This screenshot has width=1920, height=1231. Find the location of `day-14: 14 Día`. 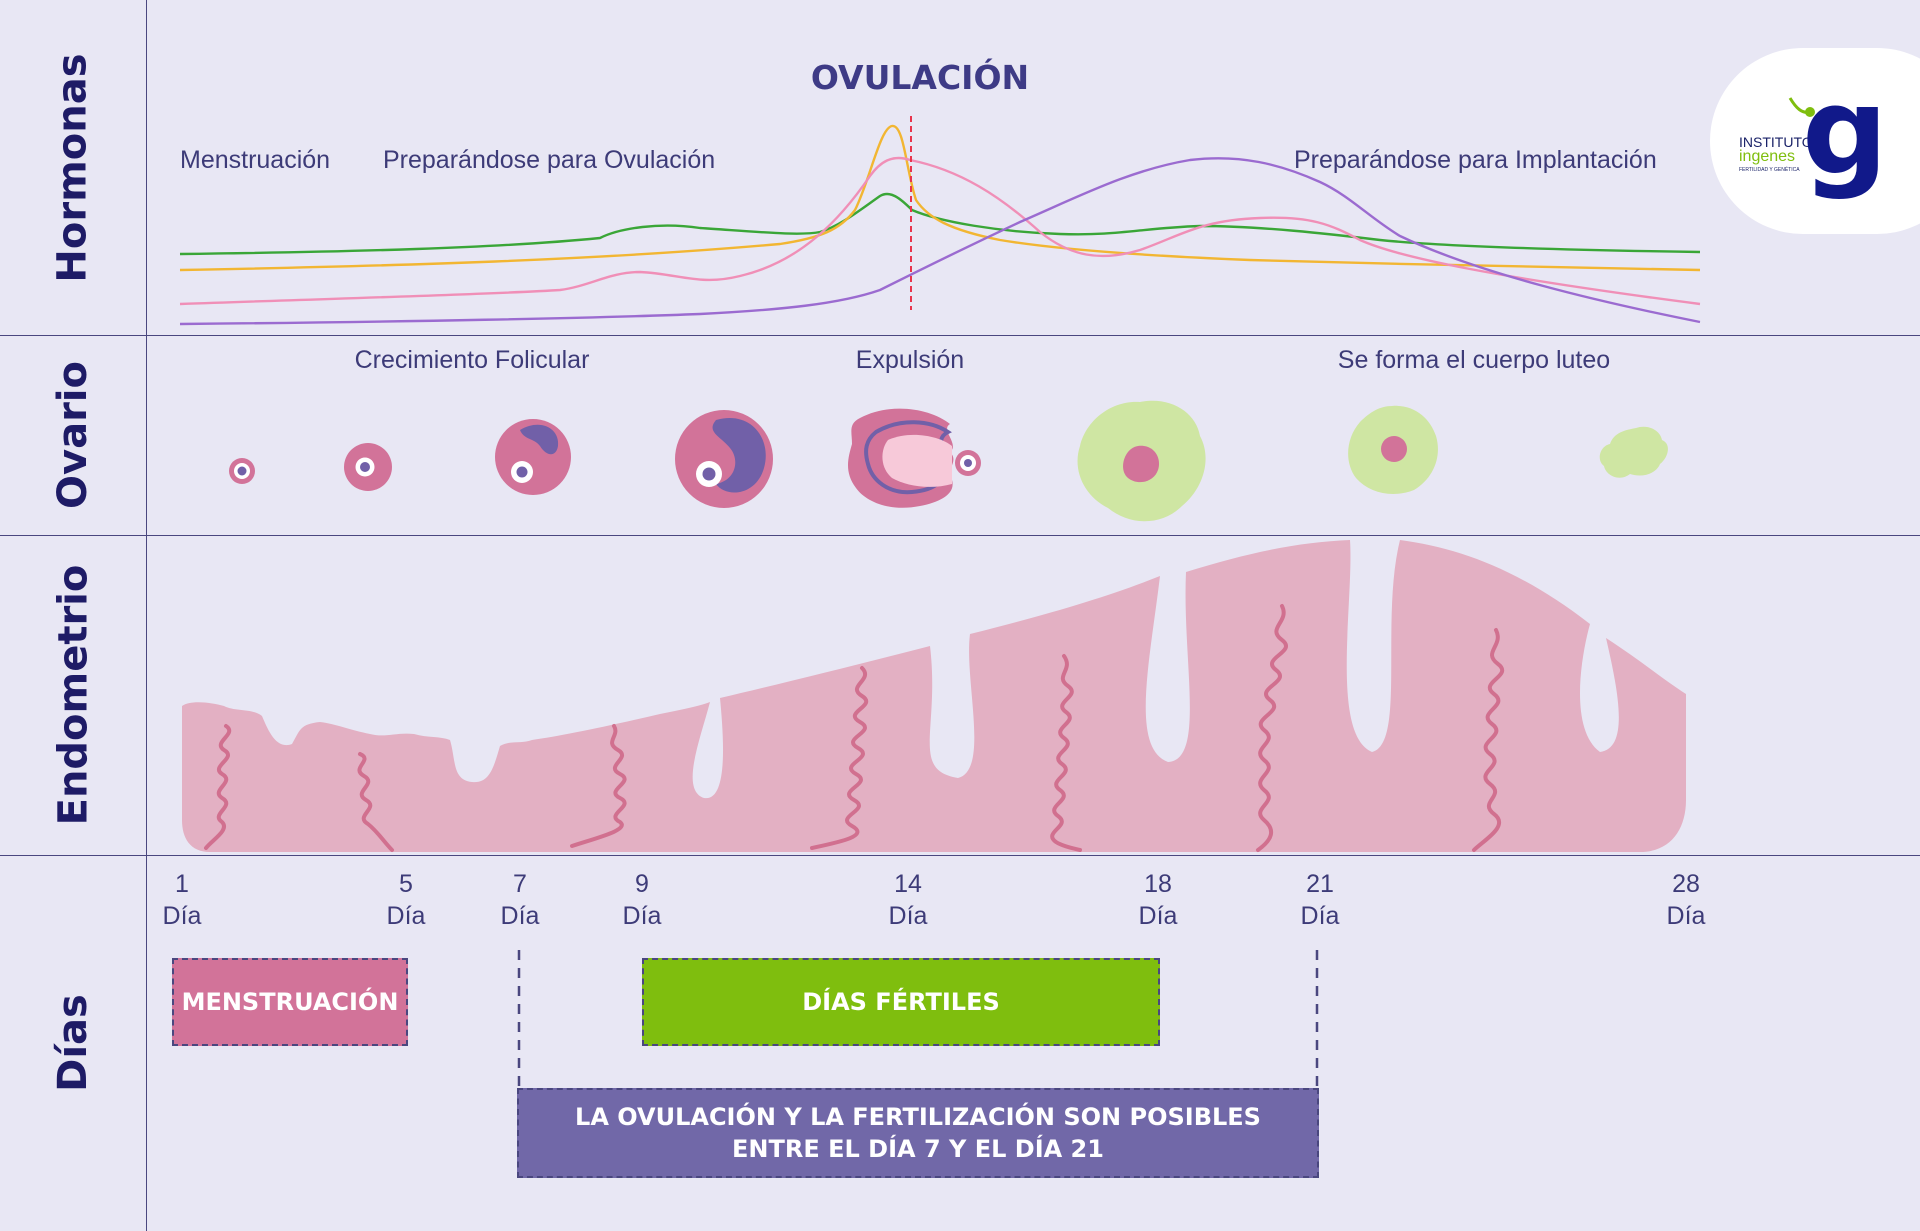

day-14: 14 Día is located at coordinates (908, 900).